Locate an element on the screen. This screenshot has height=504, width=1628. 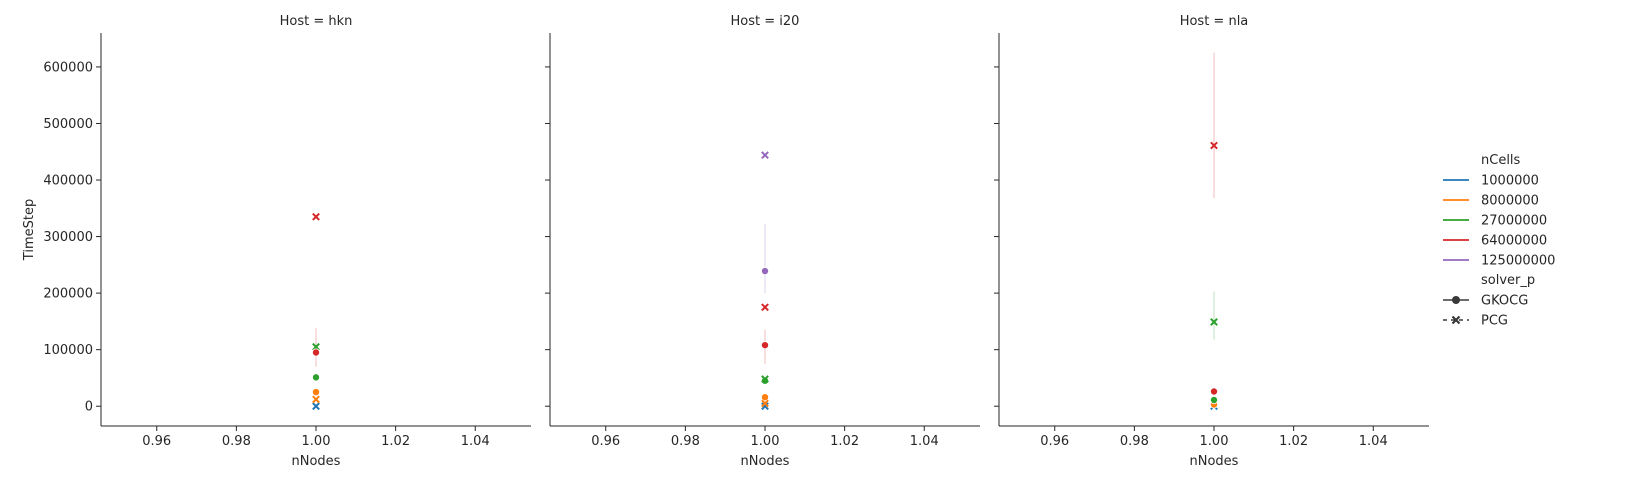
legend-label-ncells: 64000000 is located at coordinates (1514, 241).